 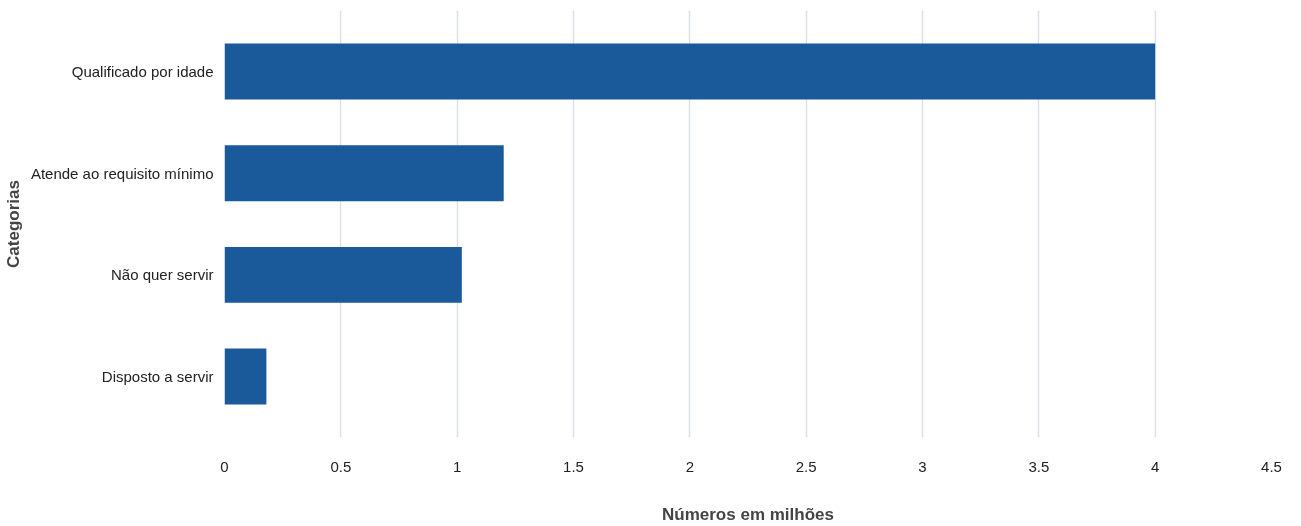 What do you see at coordinates (13, 224) in the screenshot?
I see `y-axis-title: Categorias` at bounding box center [13, 224].